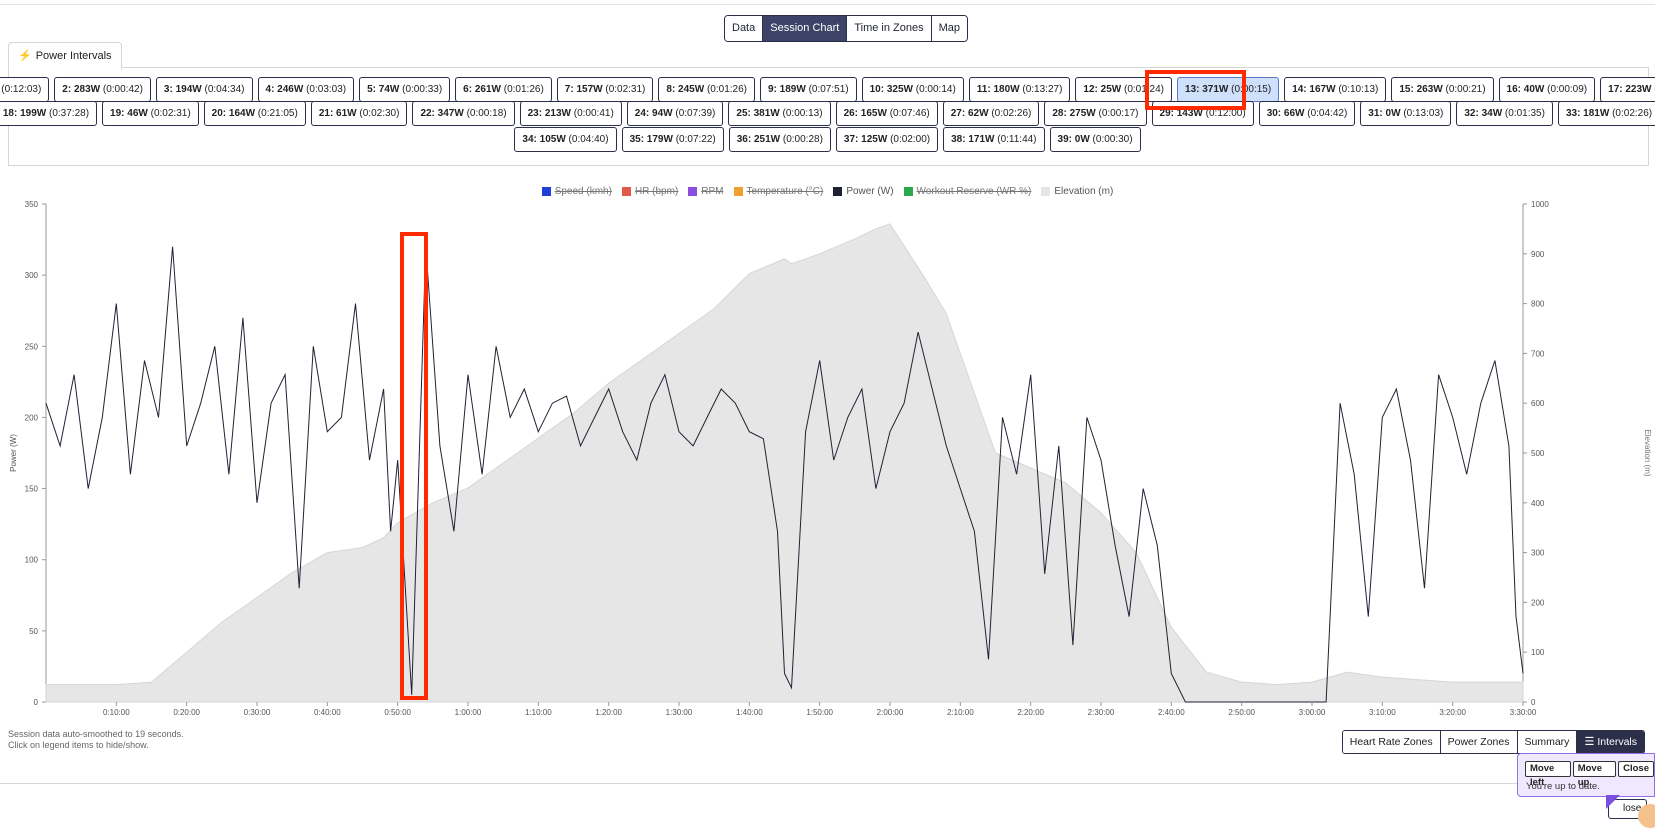 The height and width of the screenshot is (828, 1655). What do you see at coordinates (744, 28) in the screenshot?
I see `tab-data: Data` at bounding box center [744, 28].